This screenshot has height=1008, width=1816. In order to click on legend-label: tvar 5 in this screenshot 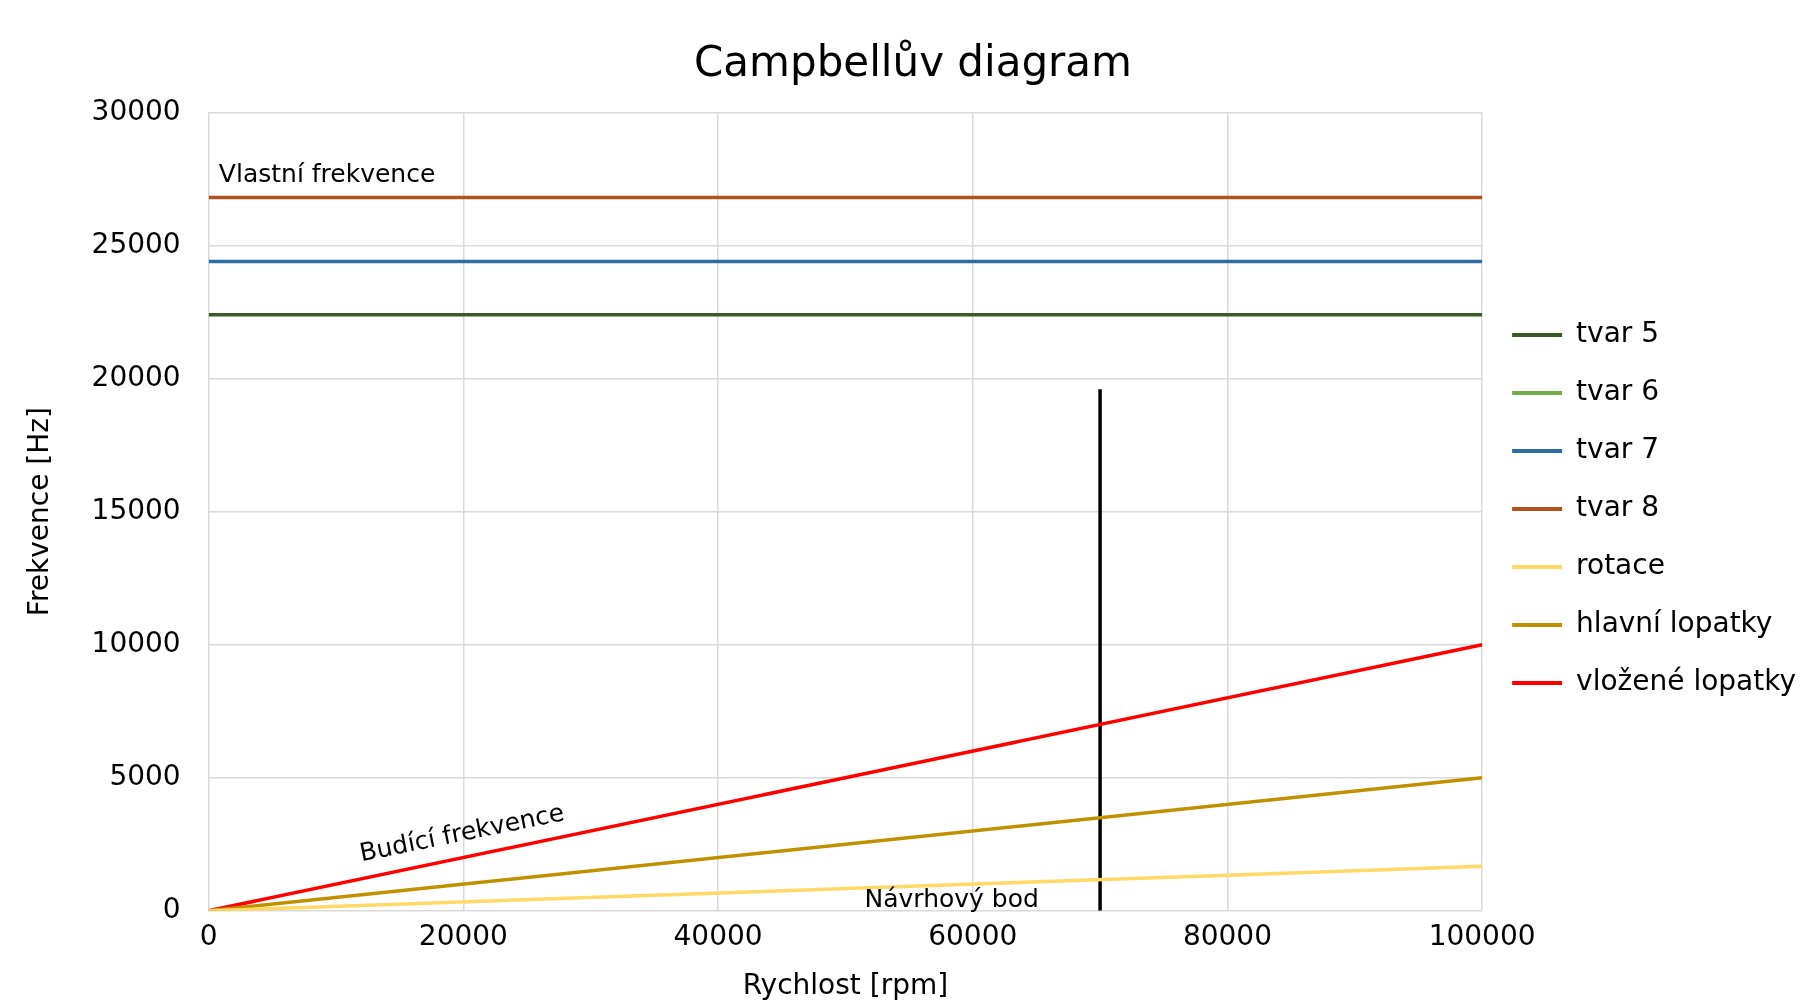, I will do `click(1618, 333)`.